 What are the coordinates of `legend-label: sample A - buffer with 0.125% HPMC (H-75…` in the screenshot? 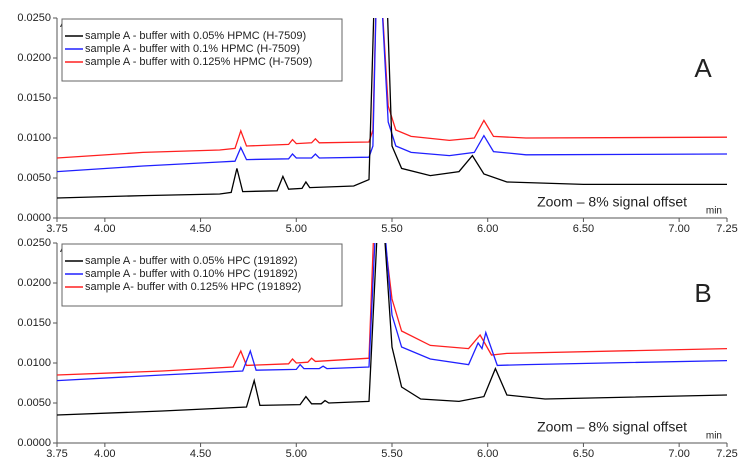 It's located at (198, 62).